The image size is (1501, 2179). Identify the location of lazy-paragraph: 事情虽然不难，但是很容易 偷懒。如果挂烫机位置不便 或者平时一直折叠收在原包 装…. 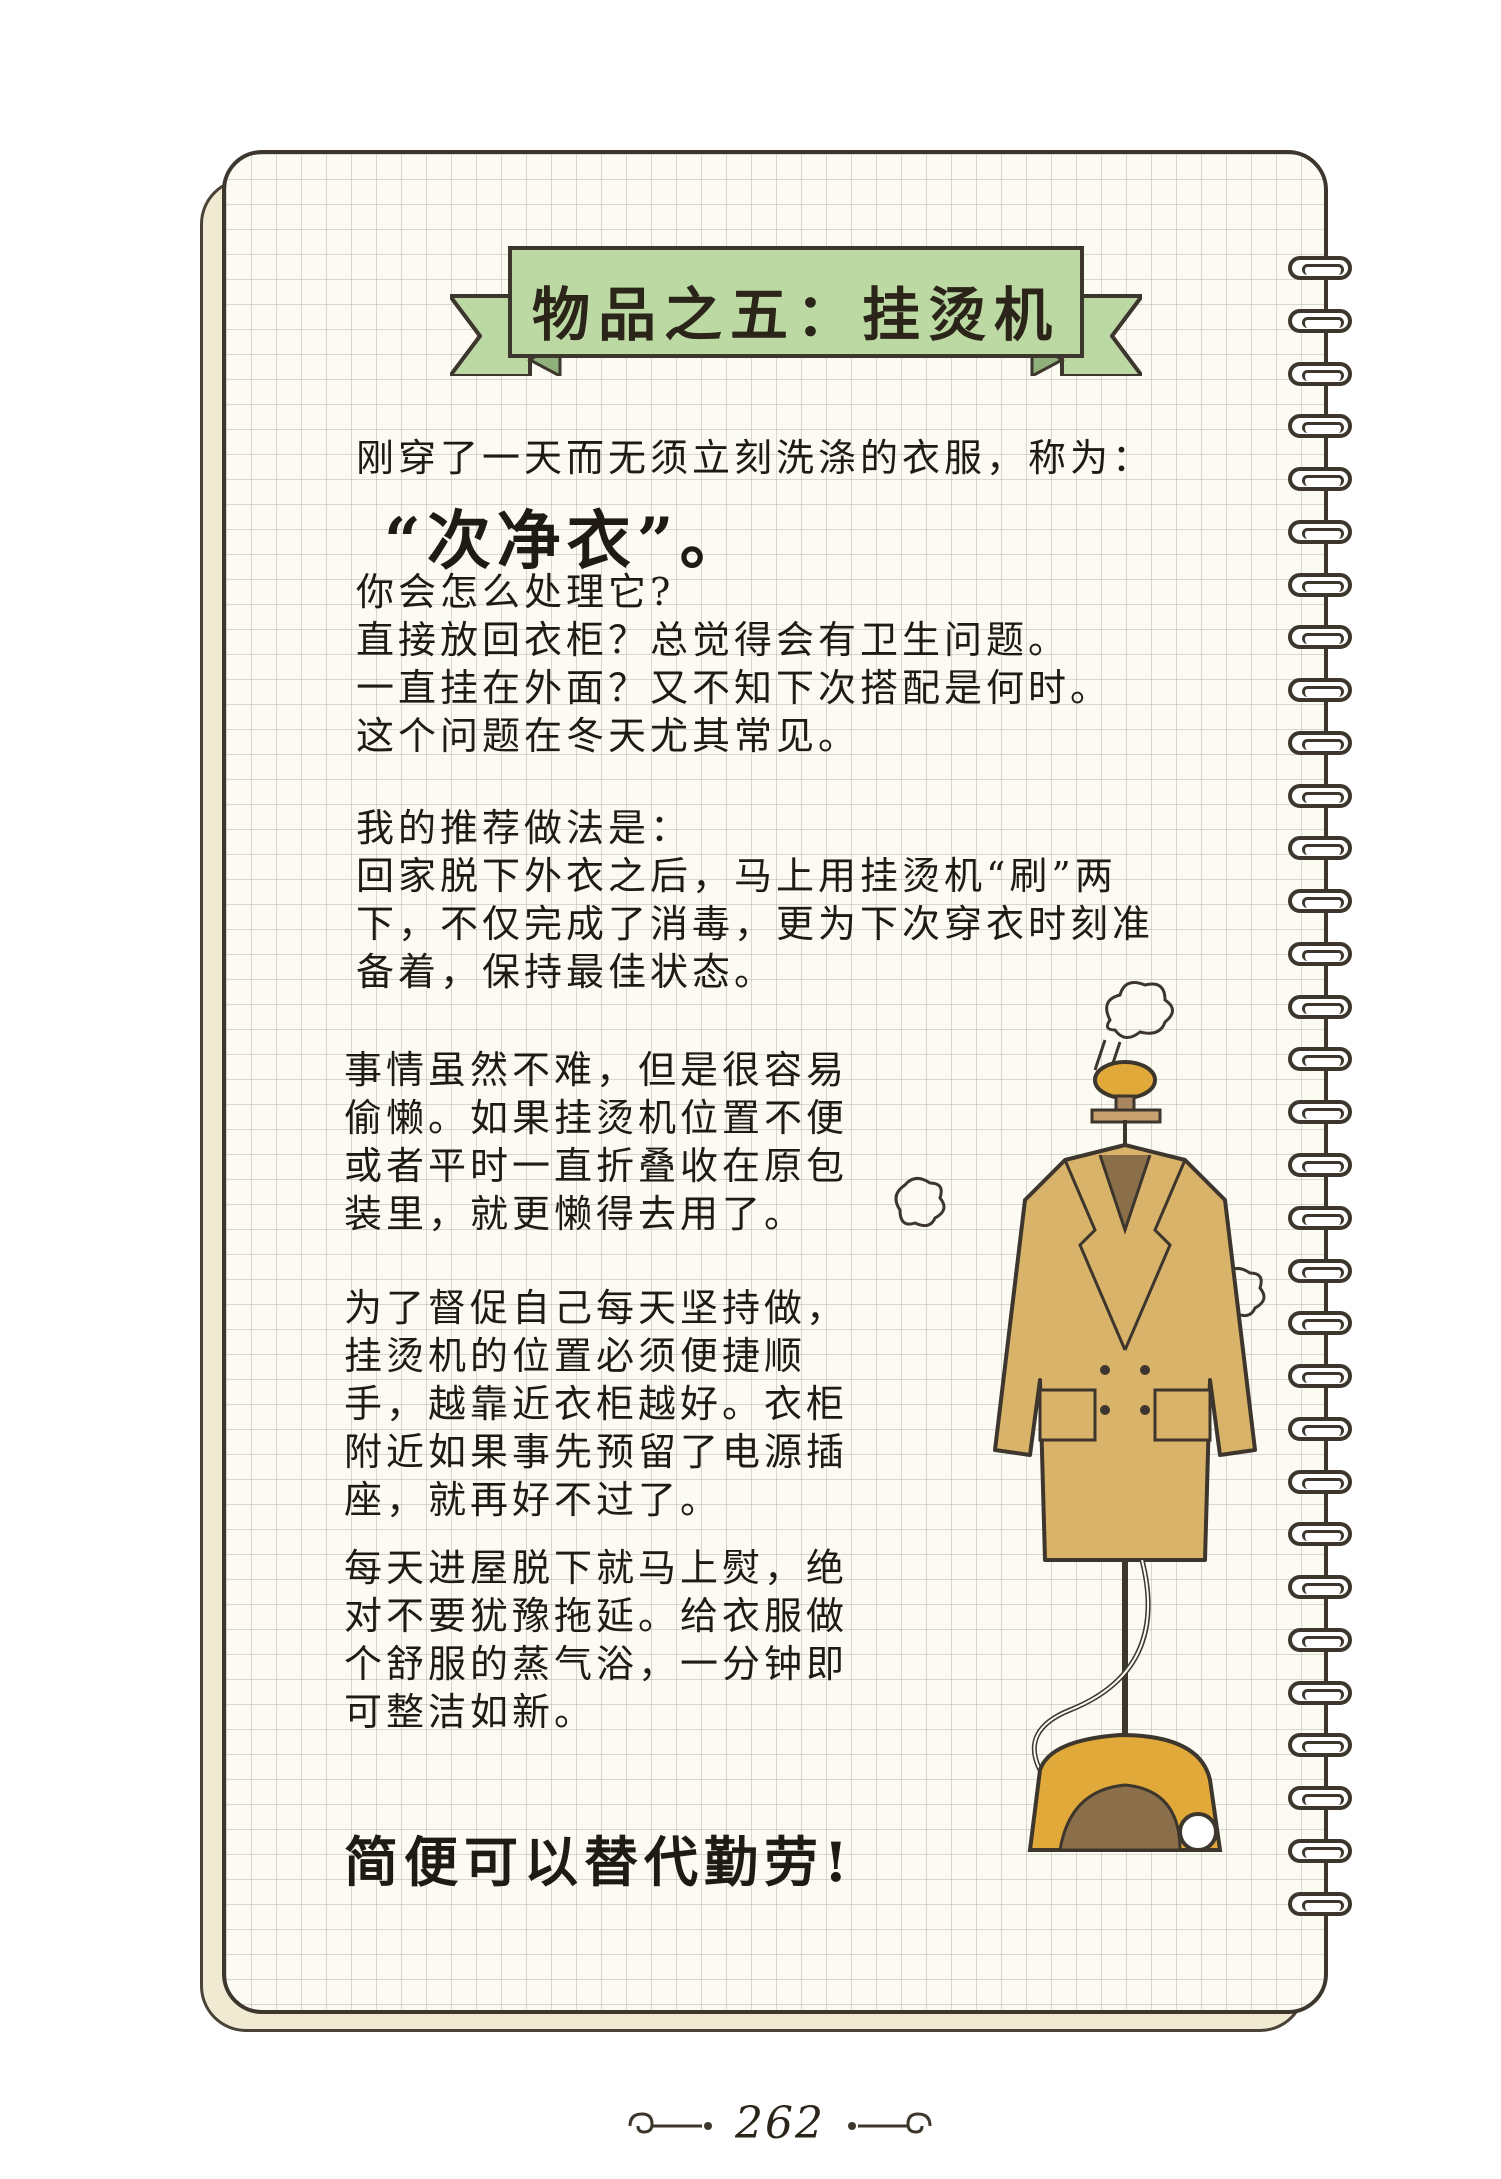
(596, 1142).